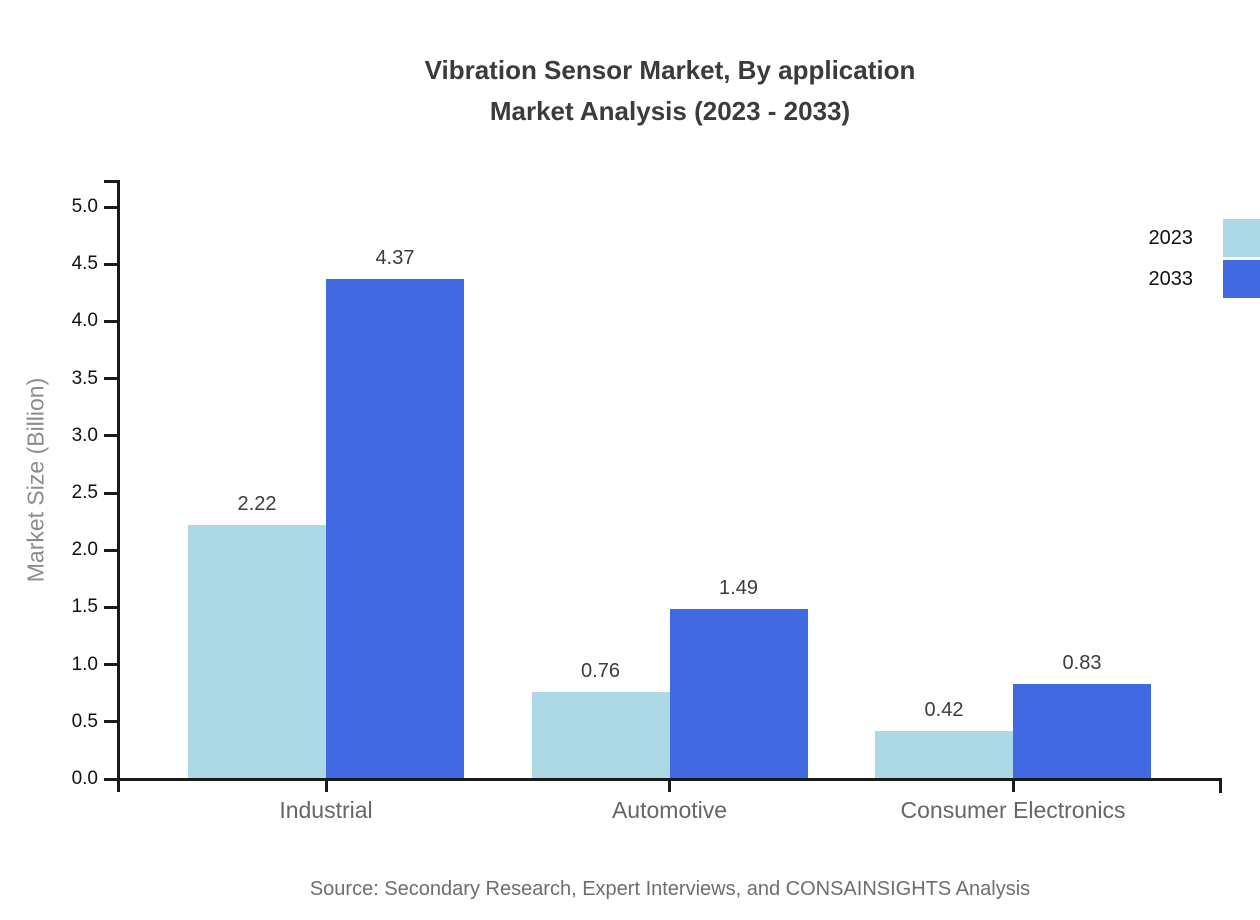 This screenshot has height=920, width=1260. Describe the element at coordinates (395, 258) in the screenshot. I see `value-label-2033-industrial: 4.37` at that location.